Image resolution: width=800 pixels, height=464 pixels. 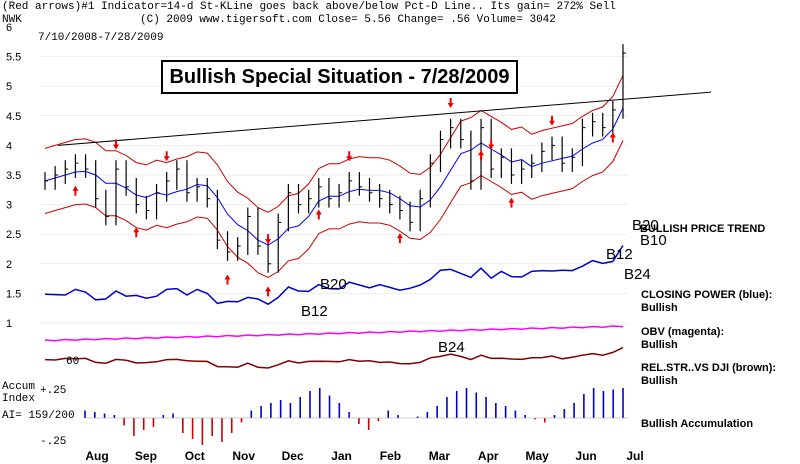 What do you see at coordinates (146, 456) in the screenshot?
I see `x-tick-label: Sep` at bounding box center [146, 456].